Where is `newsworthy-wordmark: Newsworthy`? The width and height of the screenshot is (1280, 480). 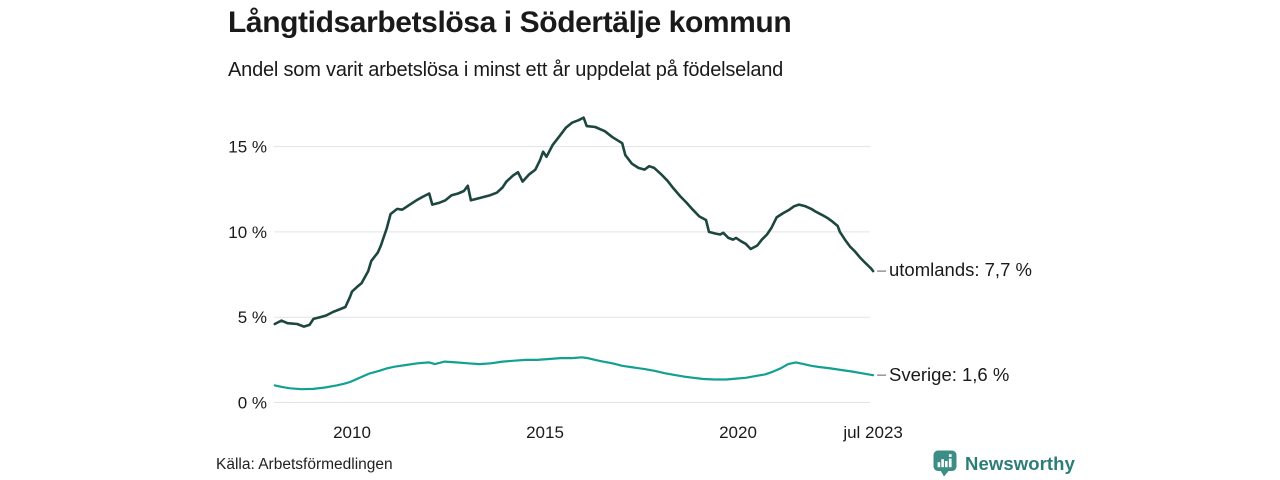 newsworthy-wordmark: Newsworthy is located at coordinates (1020, 463).